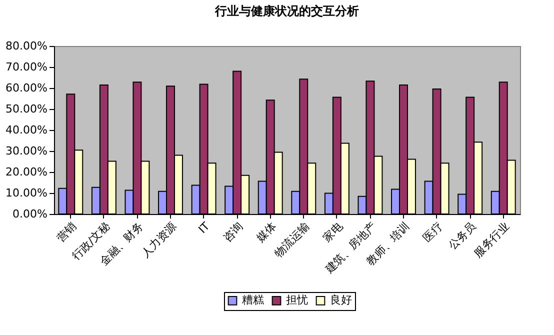 This screenshot has height=335, width=554. Describe the element at coordinates (27, 130) in the screenshot. I see `y-tick-label: 40.00%` at that location.